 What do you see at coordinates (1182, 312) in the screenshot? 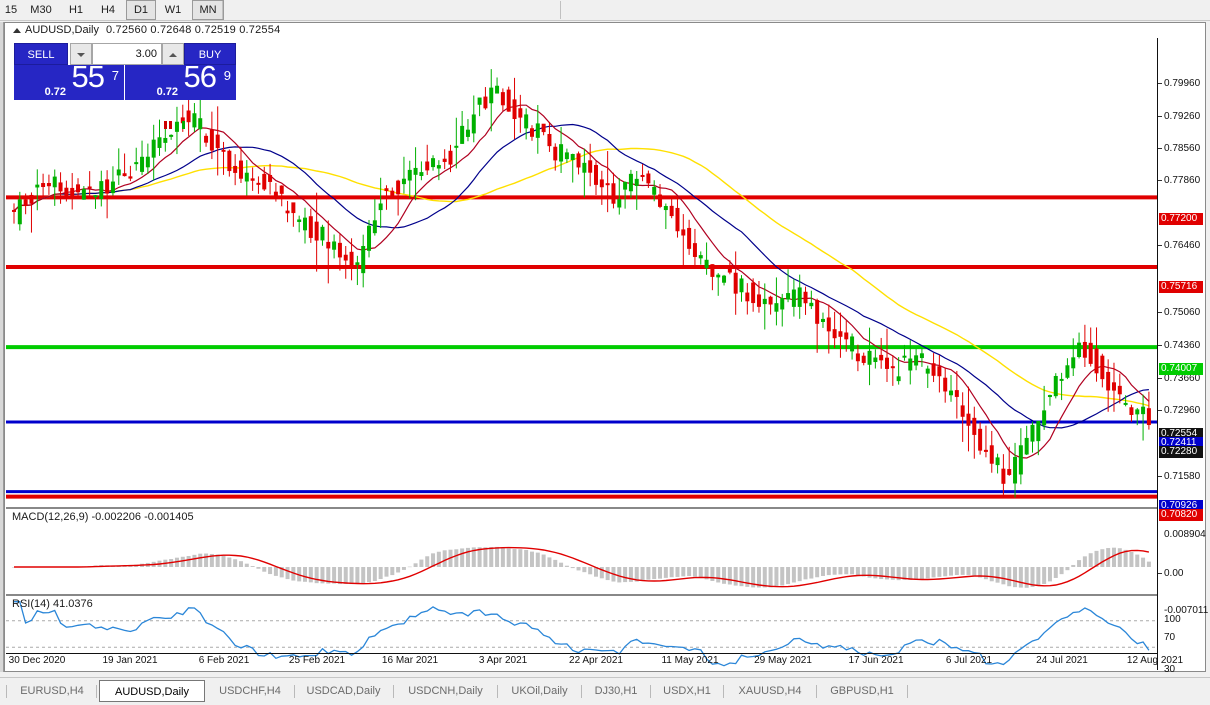
I see `price-tick-label: 0.75060` at bounding box center [1182, 312].